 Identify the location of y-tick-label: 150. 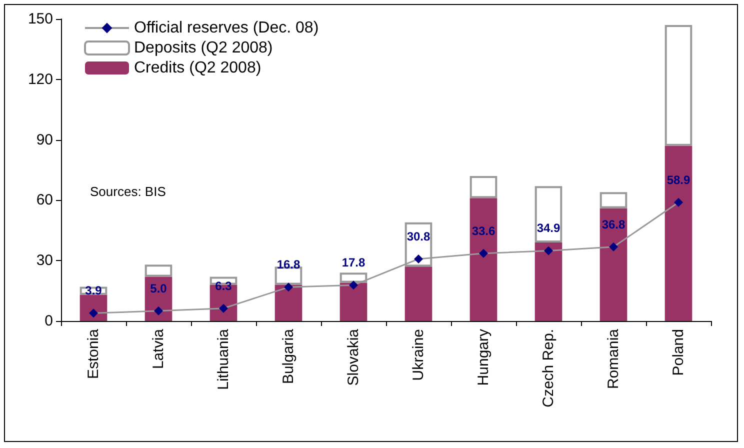
(40, 19).